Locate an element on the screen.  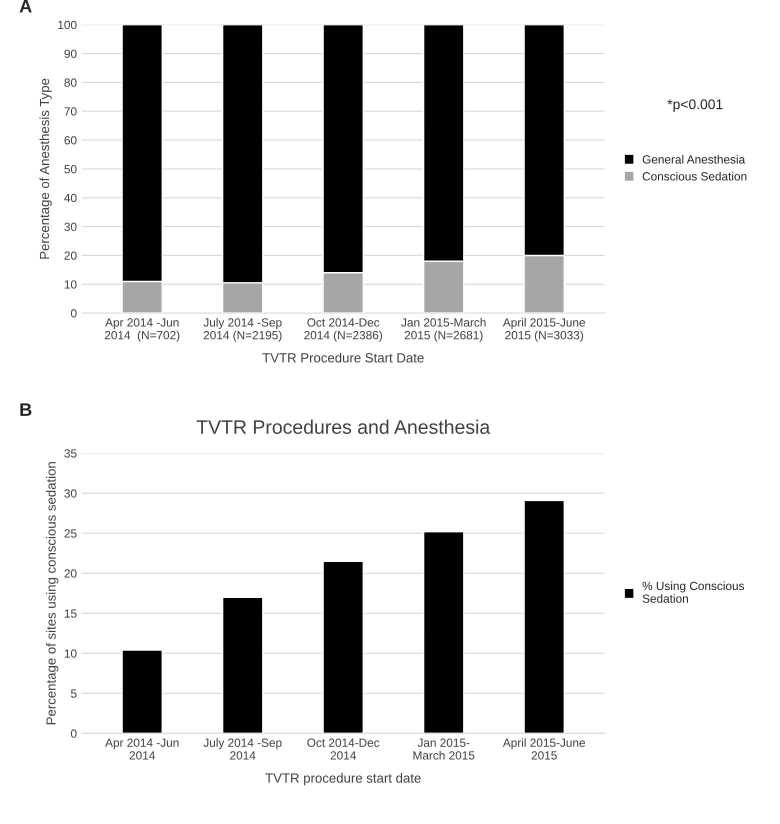
legend-label: Conscious Sedation is located at coordinates (694, 176).